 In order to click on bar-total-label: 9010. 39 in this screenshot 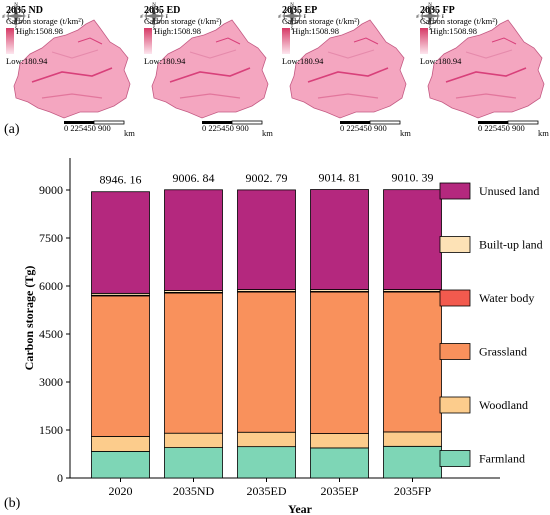, I will do `click(413, 178)`.